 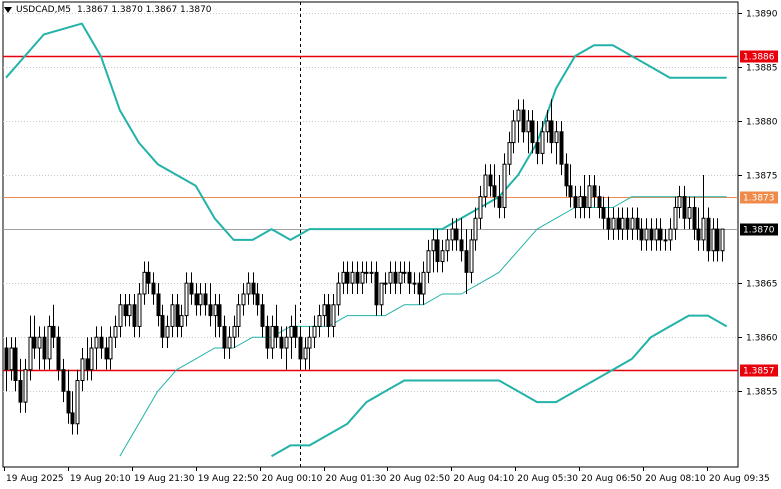 I want to click on x-tick-label: 20 Aug 02:50, so click(x=419, y=479).